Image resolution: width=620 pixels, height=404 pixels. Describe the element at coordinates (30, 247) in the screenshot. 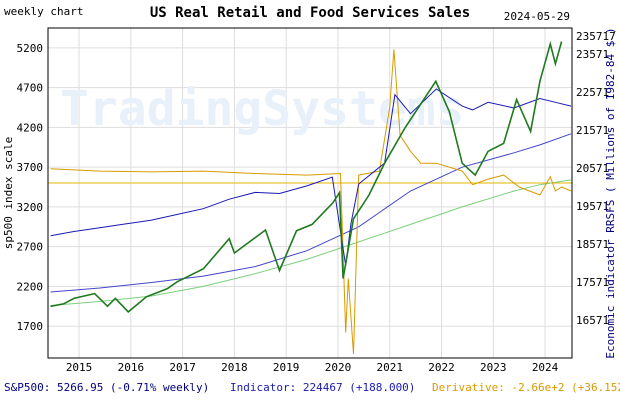

I see `y-left-tick-label: 2700` at that location.